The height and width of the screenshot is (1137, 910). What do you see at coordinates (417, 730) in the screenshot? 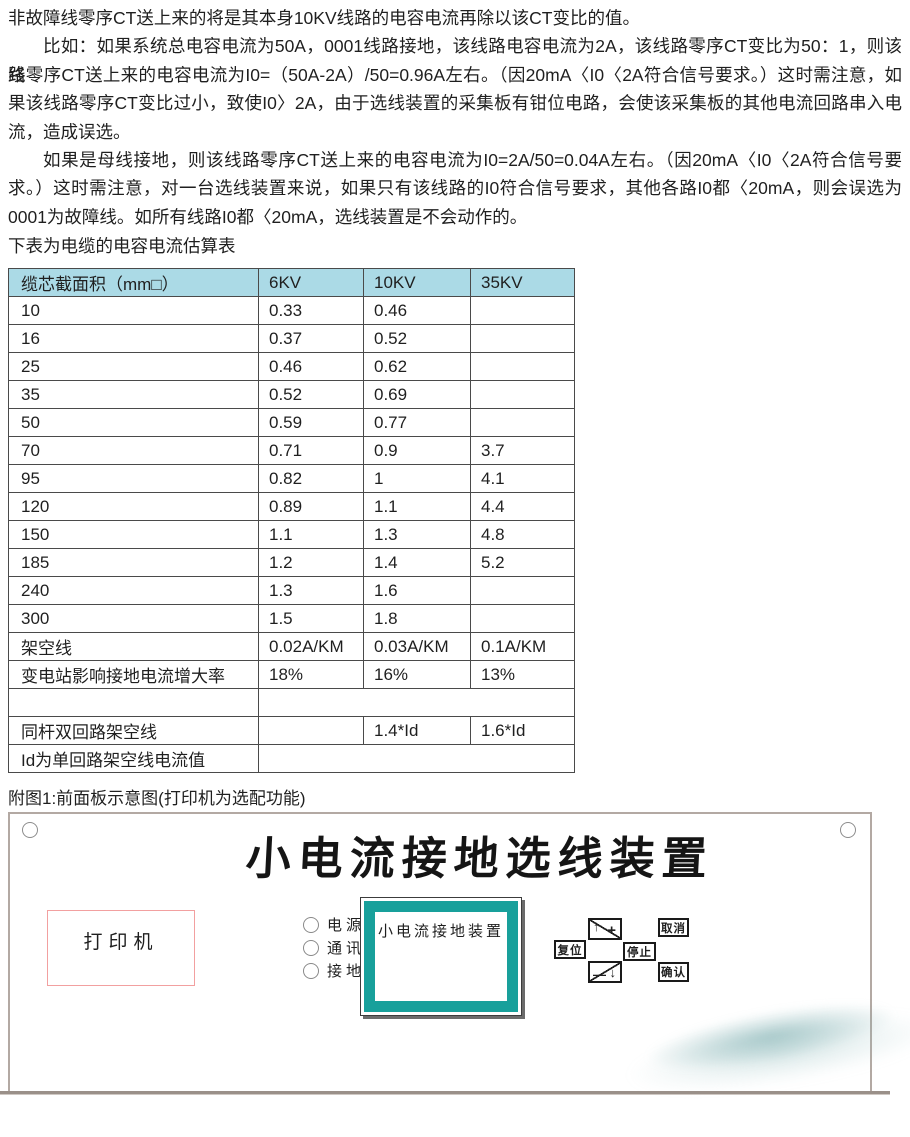
I see `table-cell: 1.4*Id` at bounding box center [417, 730].